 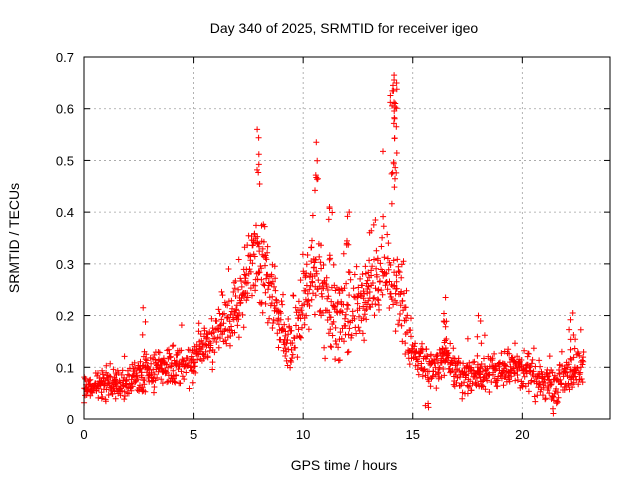 I want to click on y-tick-labels: 0 0.1 0.2 0.3 0.4 0.5 0.6 0.7, so click(x=65, y=238).